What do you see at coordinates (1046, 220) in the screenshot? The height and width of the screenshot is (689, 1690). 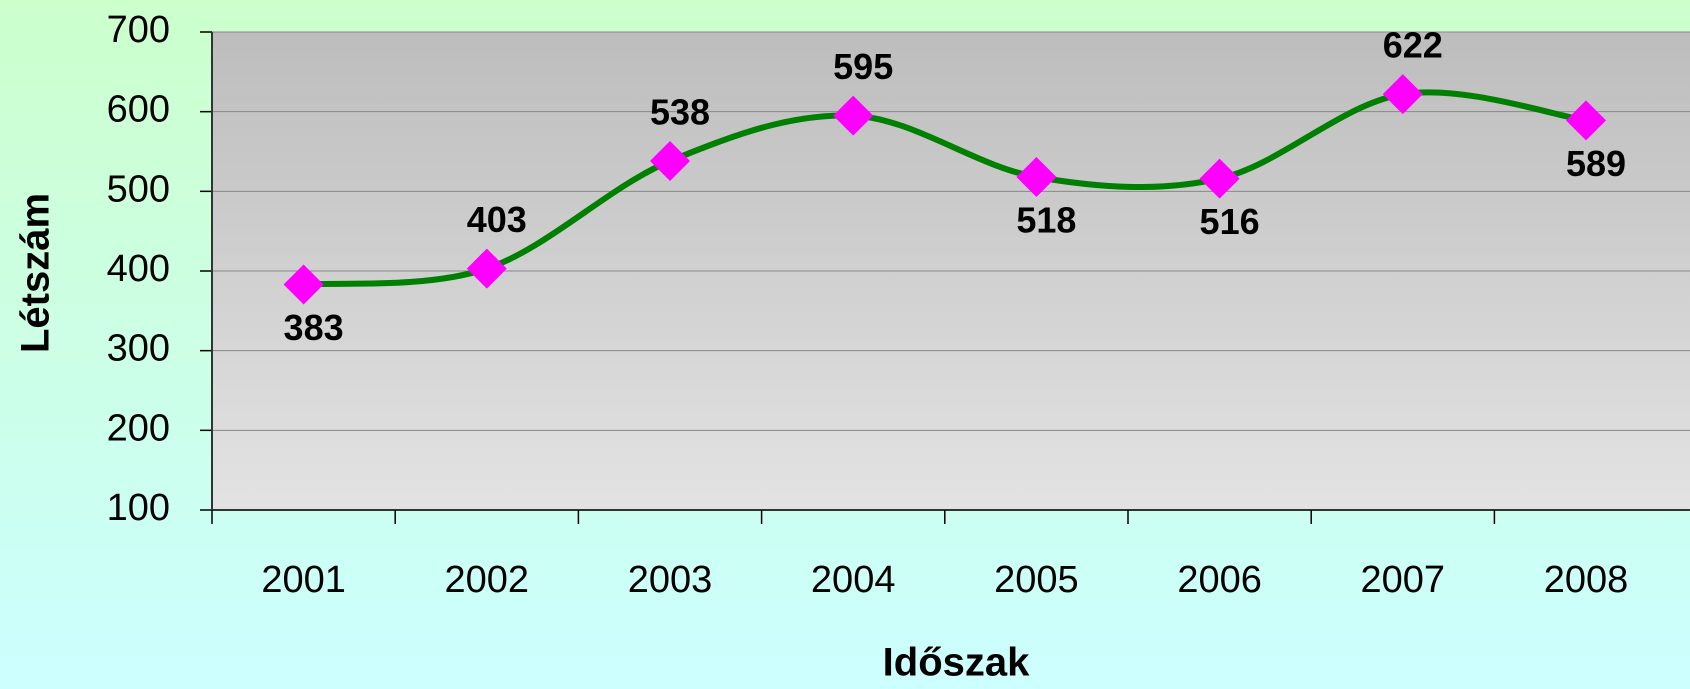 I see `data-label: 518` at bounding box center [1046, 220].